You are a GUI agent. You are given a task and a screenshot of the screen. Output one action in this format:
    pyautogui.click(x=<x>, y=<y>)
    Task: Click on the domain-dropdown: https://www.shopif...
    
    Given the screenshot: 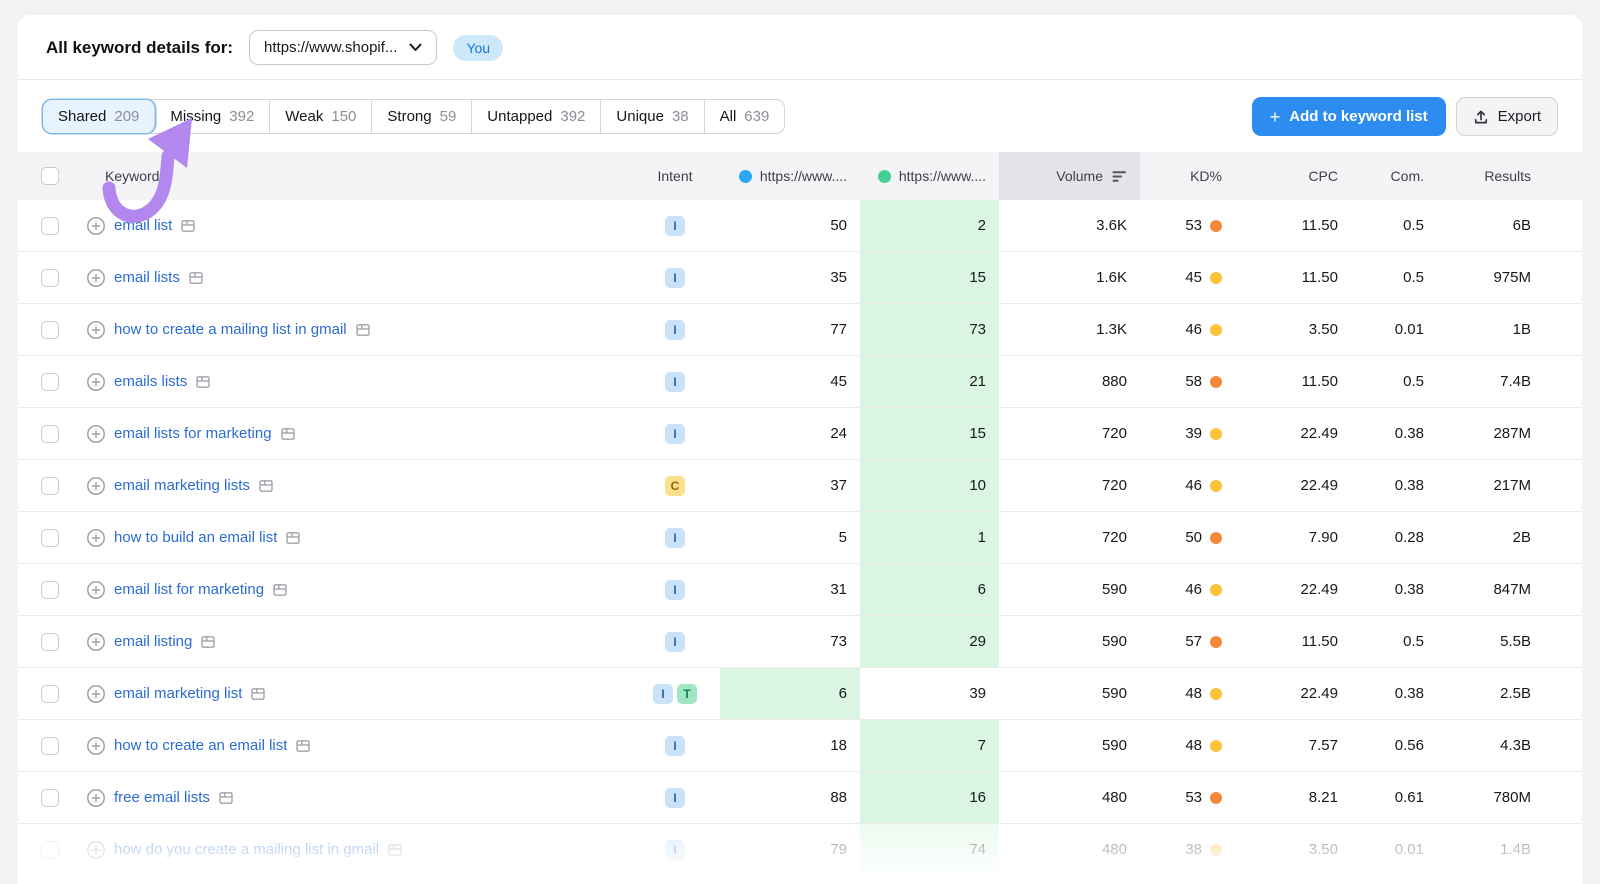 What is the action you would take?
    pyautogui.click(x=343, y=47)
    